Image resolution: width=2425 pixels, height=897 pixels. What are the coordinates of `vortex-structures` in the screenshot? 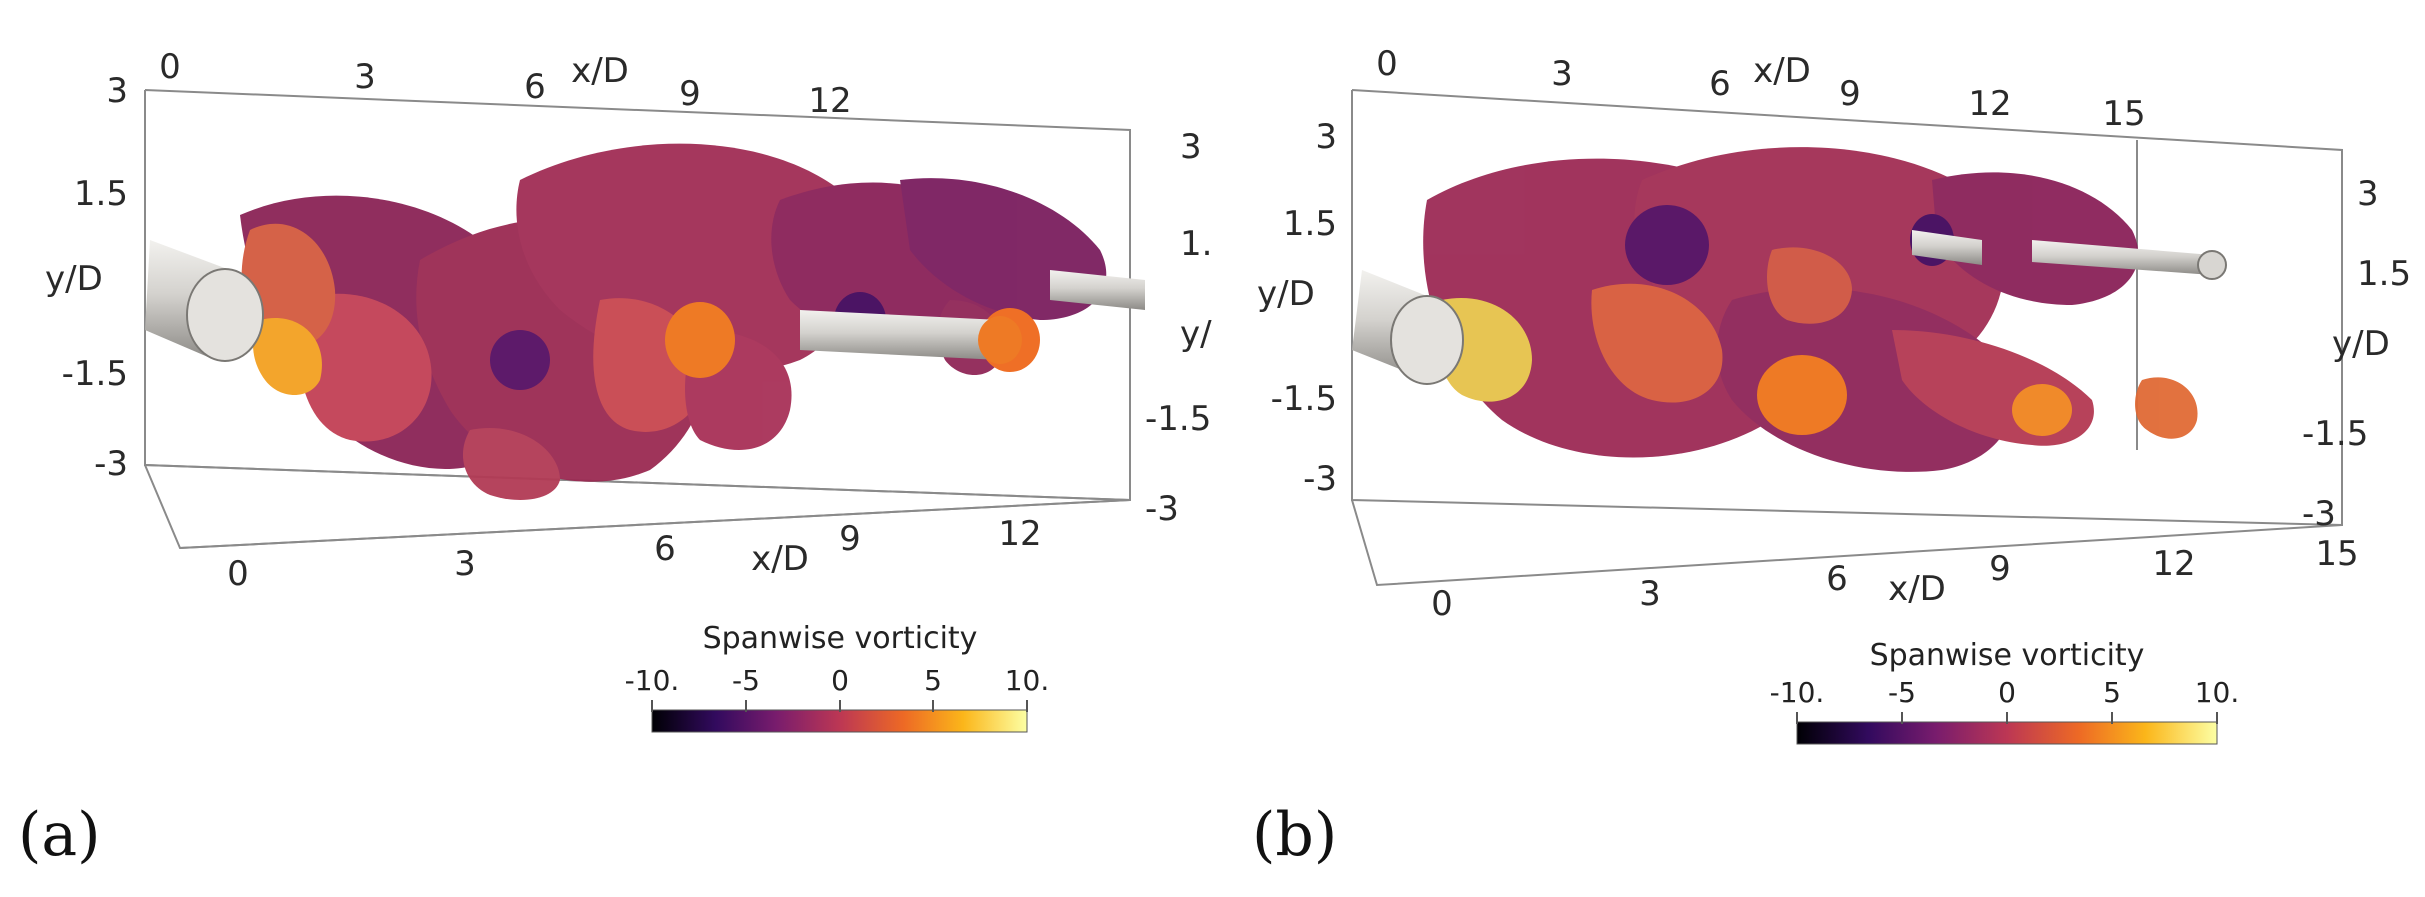 It's located at (1810, 309).